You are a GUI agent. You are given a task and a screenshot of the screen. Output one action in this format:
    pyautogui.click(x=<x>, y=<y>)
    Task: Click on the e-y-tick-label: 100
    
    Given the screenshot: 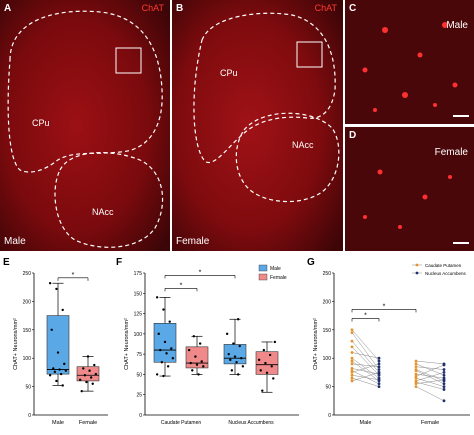 What is the action you would take?
    pyautogui.click(x=27, y=359)
    